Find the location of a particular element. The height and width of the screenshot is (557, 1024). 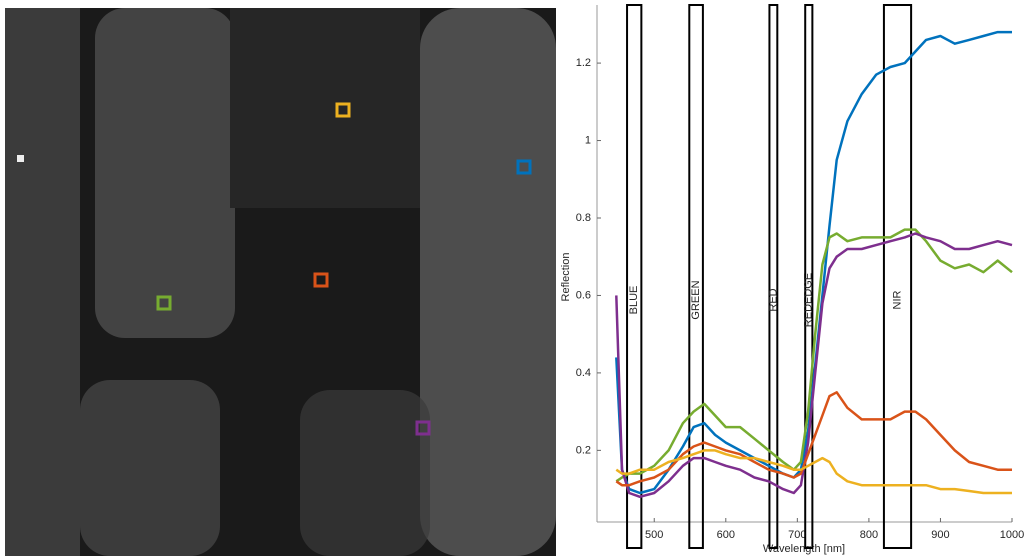

y-axis-label: Reflection is located at coordinates (566, 277).